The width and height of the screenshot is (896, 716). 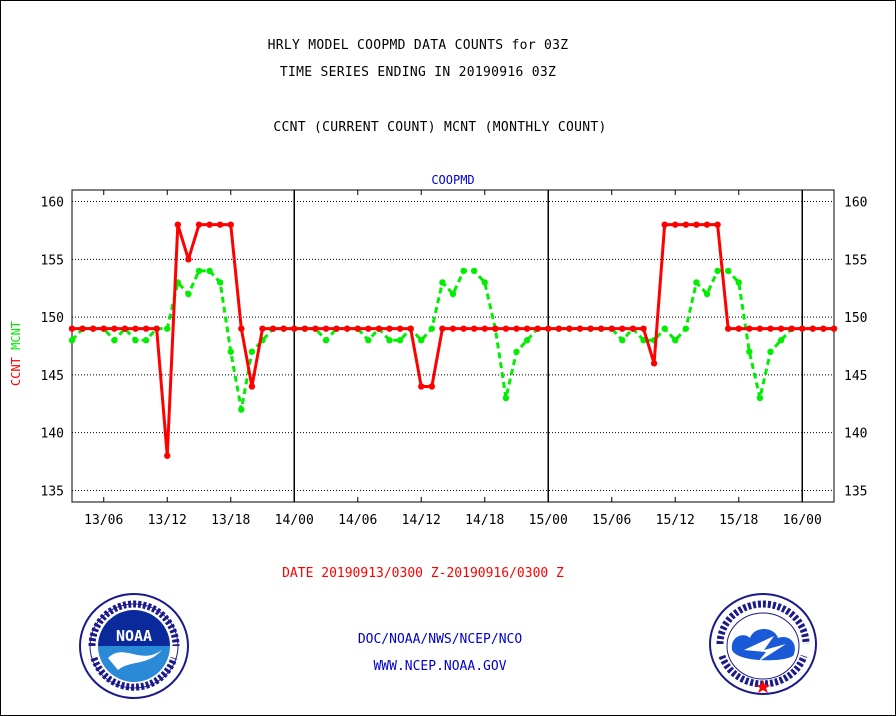 What do you see at coordinates (230, 520) in the screenshot?
I see `x-tick-label: 13/18` at bounding box center [230, 520].